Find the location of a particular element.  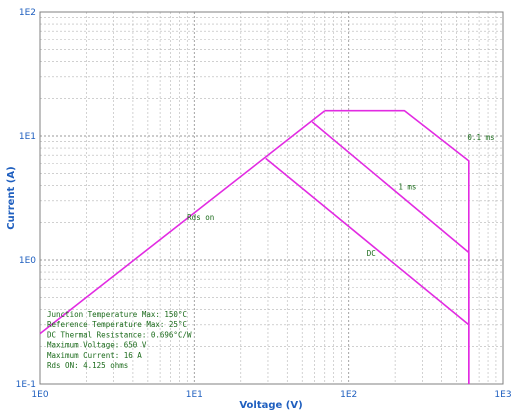

info-line: Junction Temperature Max: 150°C is located at coordinates (117, 314).